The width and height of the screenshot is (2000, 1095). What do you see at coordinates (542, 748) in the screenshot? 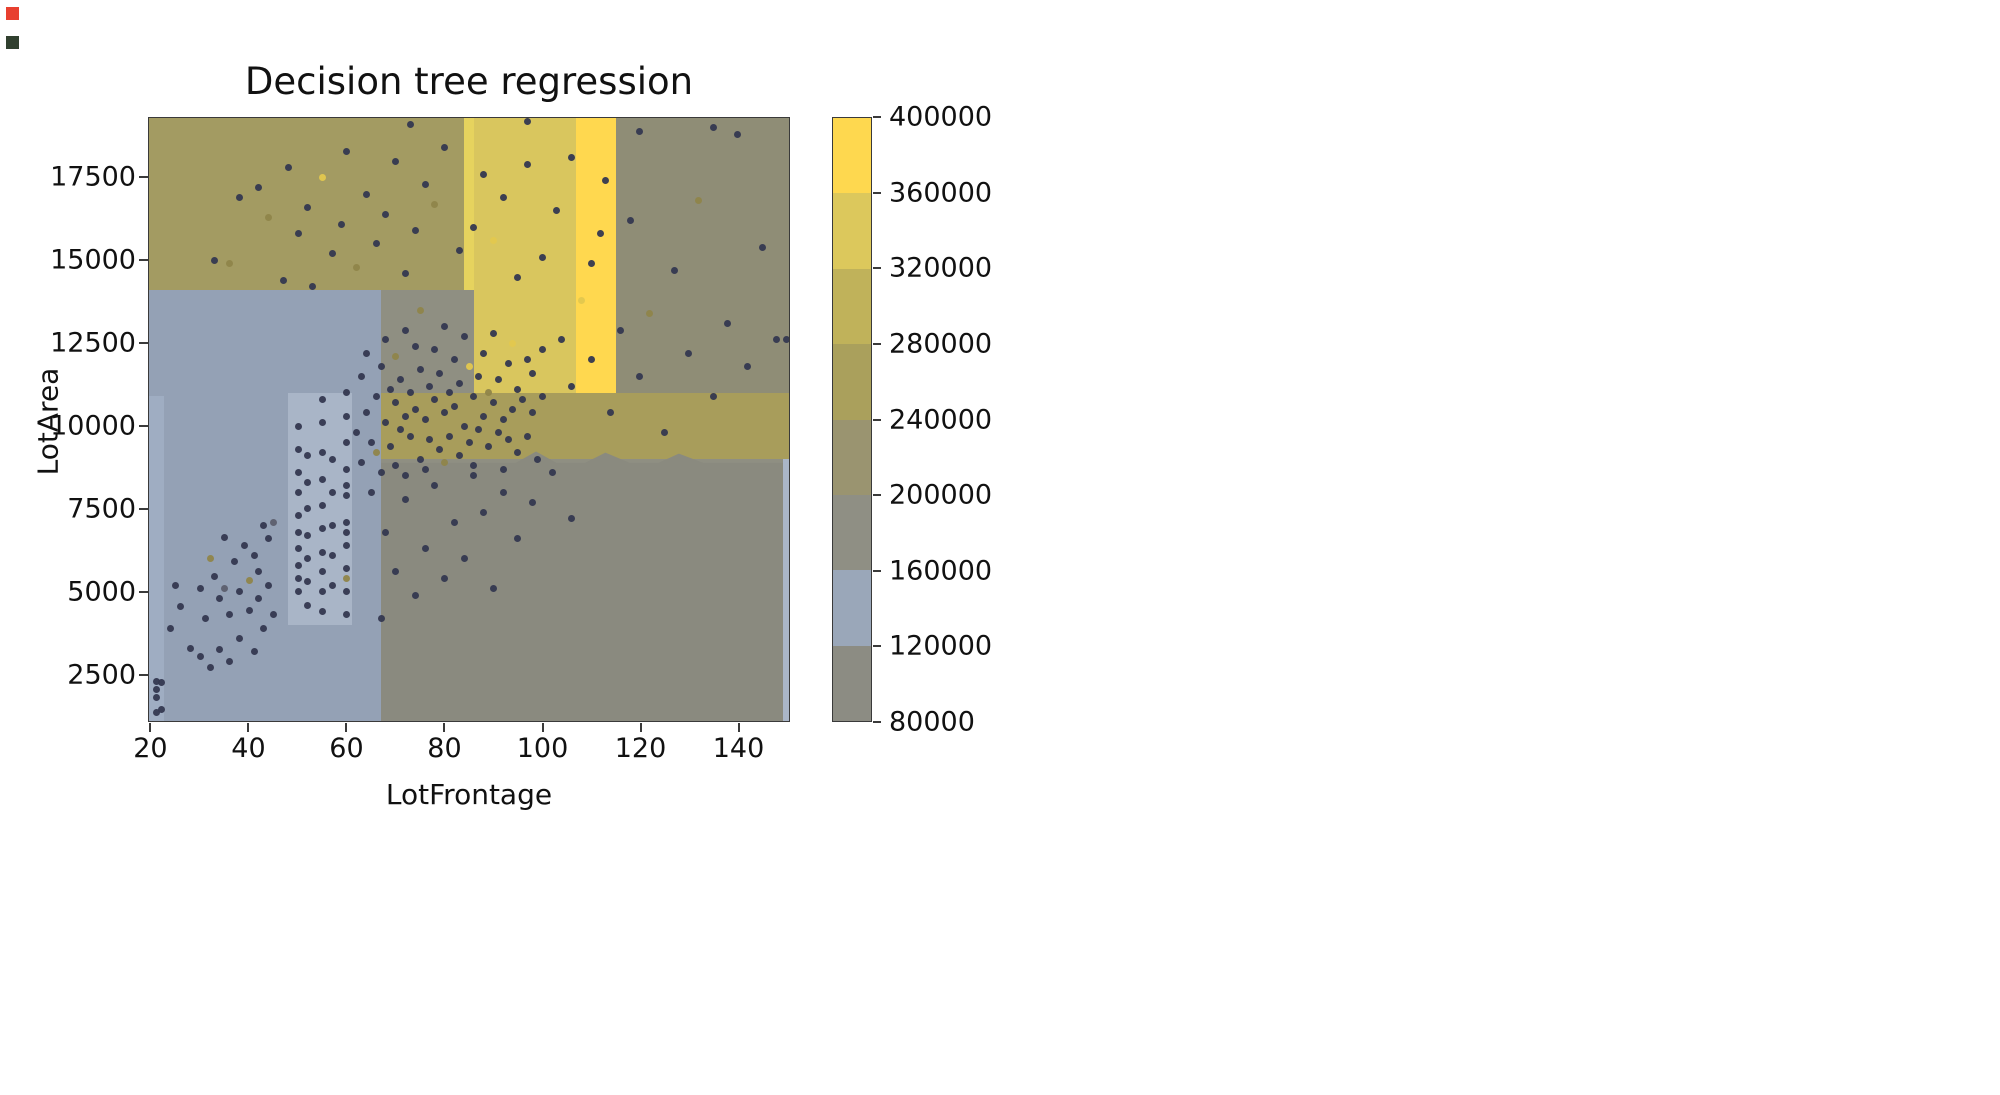
I see `x-tick-label: 100` at bounding box center [542, 748].